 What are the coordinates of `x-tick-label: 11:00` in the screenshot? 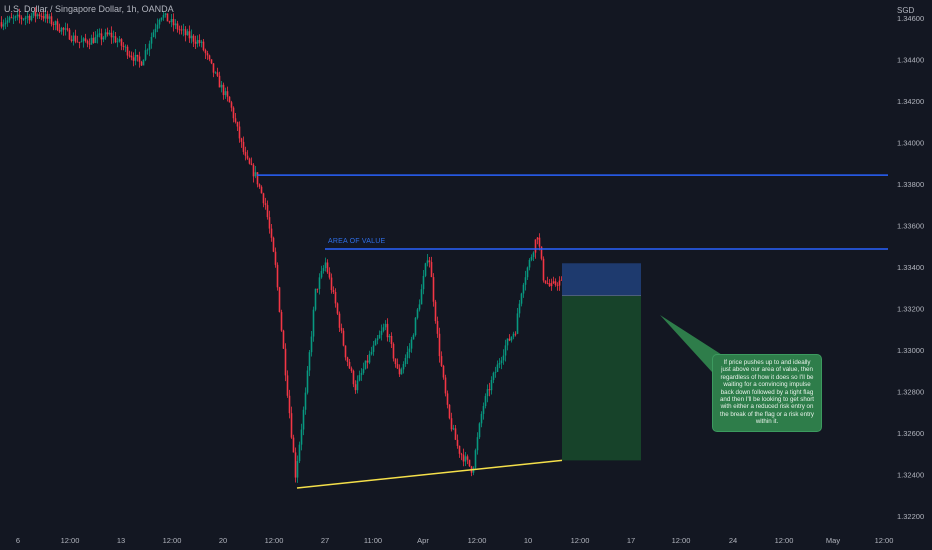 It's located at (373, 540).